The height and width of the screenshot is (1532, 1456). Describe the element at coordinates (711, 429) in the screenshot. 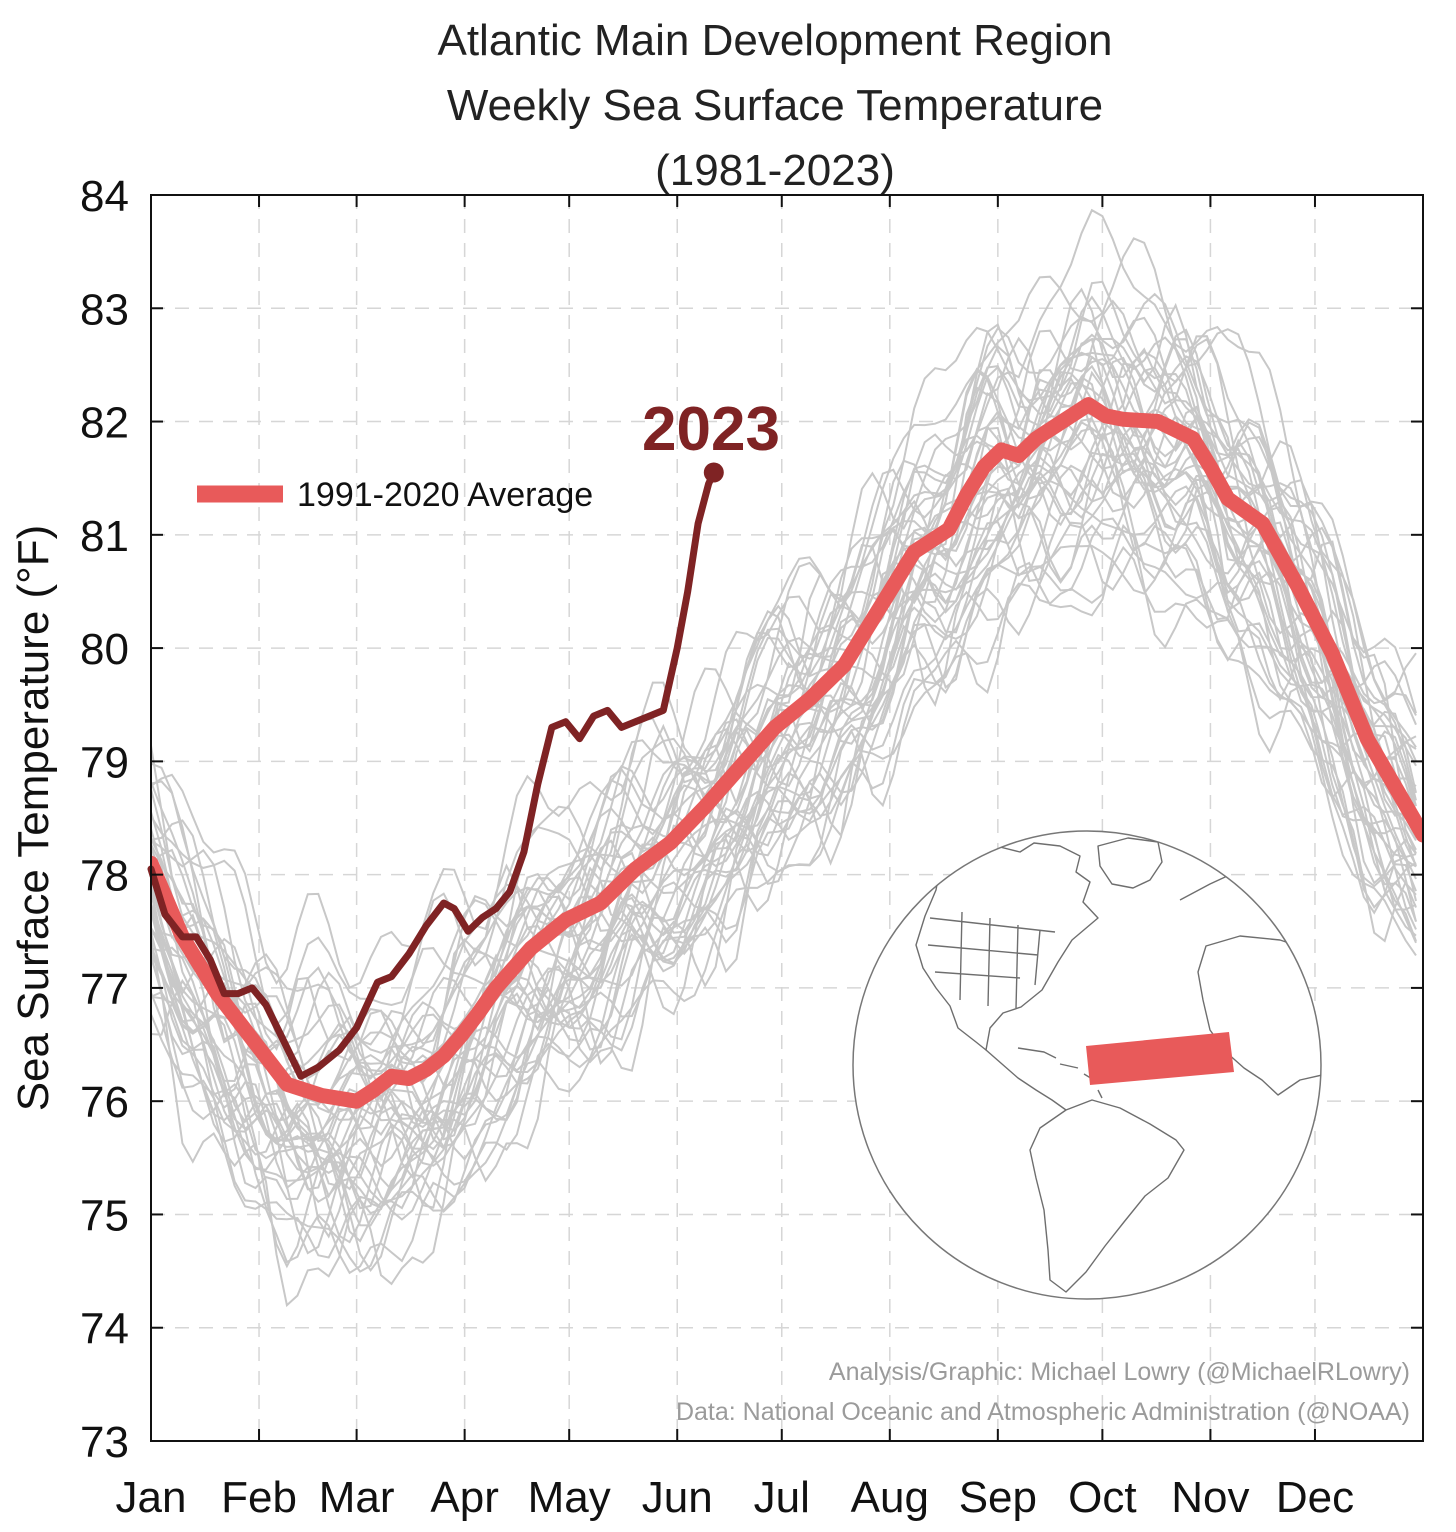

I see `annotation-2023: 2023` at that location.